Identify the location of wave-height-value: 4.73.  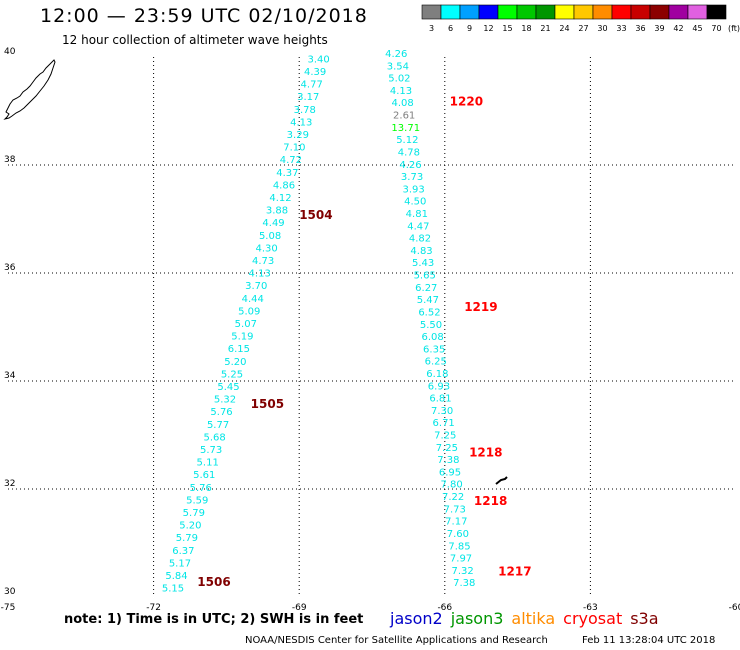
(263, 261).